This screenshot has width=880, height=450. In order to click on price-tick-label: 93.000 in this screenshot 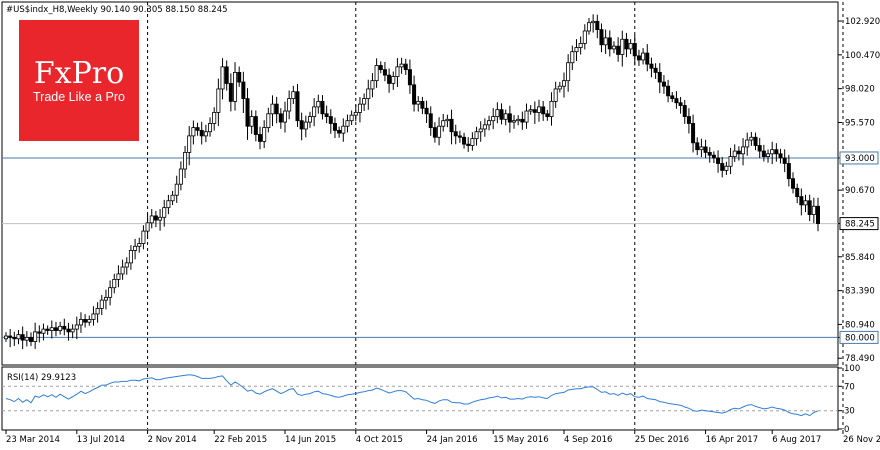, I will do `click(860, 159)`.